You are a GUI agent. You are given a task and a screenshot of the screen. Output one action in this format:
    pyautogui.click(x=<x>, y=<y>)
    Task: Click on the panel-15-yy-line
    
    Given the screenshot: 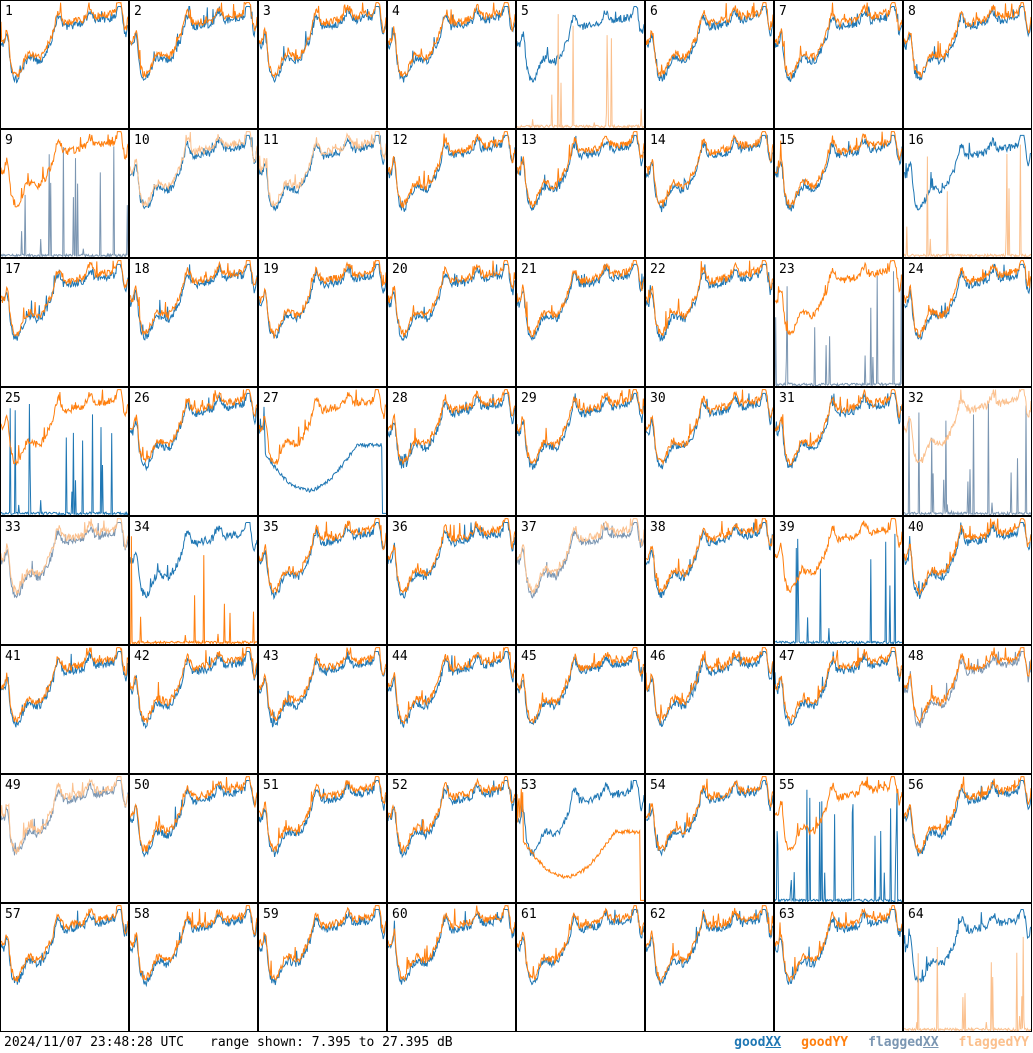 What is the action you would take?
    pyautogui.click(x=838, y=170)
    